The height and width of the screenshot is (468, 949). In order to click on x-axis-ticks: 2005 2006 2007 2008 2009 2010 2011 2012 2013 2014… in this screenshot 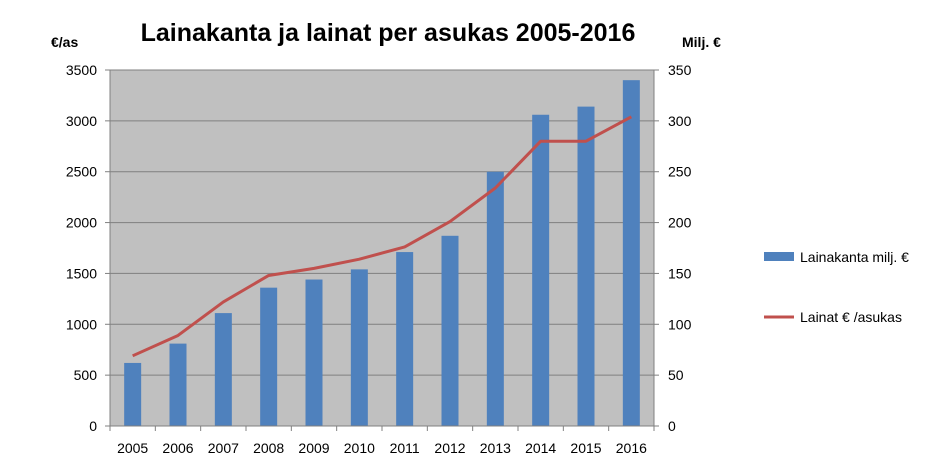, I will do `click(382, 448)`.